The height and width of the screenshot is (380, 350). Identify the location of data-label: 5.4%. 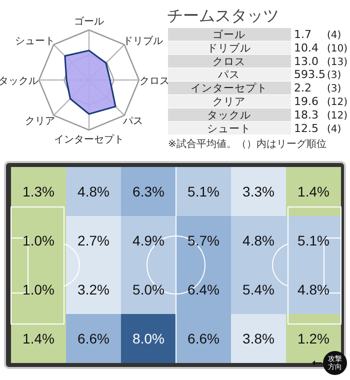
(258, 290).